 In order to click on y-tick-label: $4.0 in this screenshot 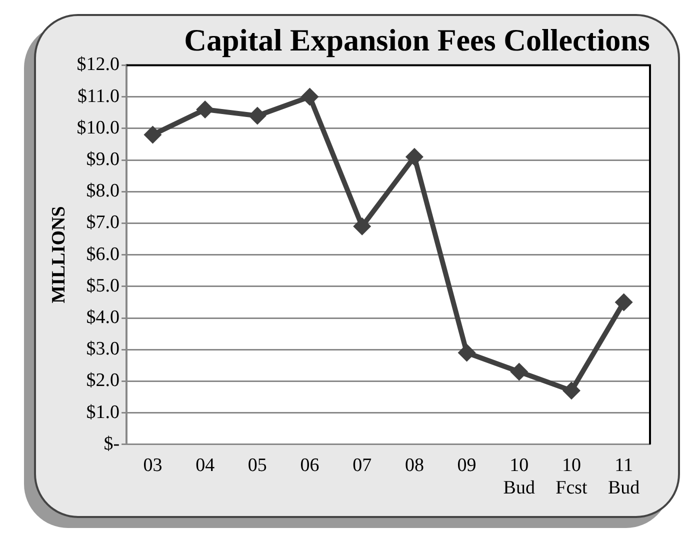, I will do `click(103, 317)`.